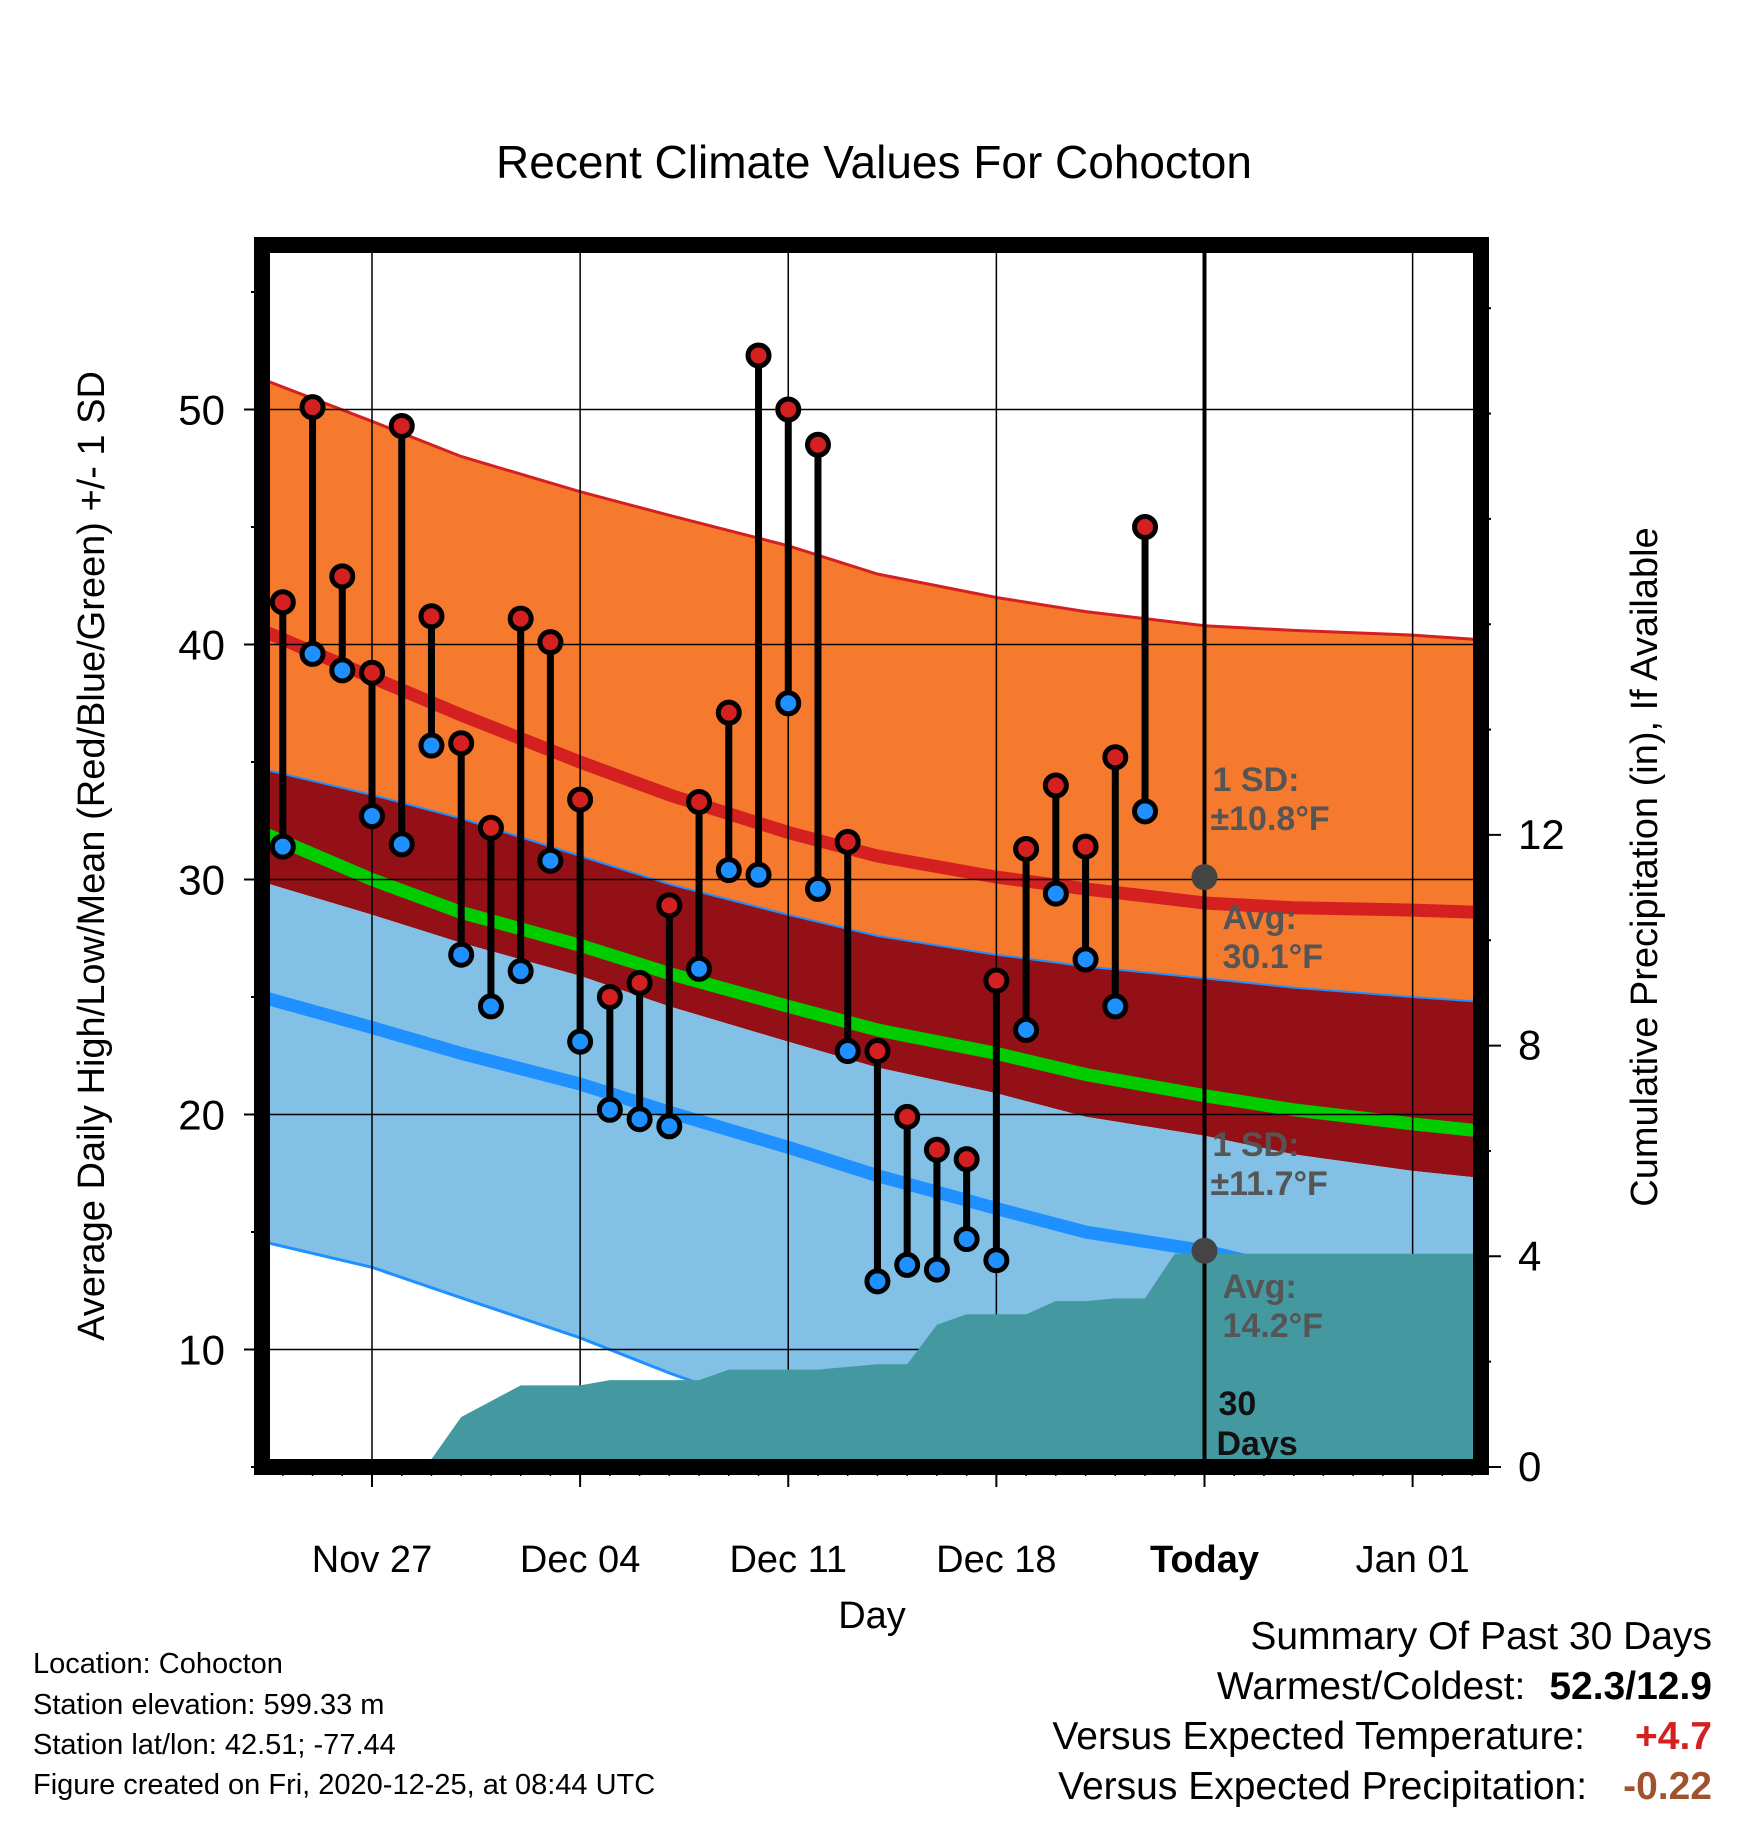 This screenshot has height=1828, width=1748. What do you see at coordinates (871, 509) in the screenshot?
I see `high-upper-line` at bounding box center [871, 509].